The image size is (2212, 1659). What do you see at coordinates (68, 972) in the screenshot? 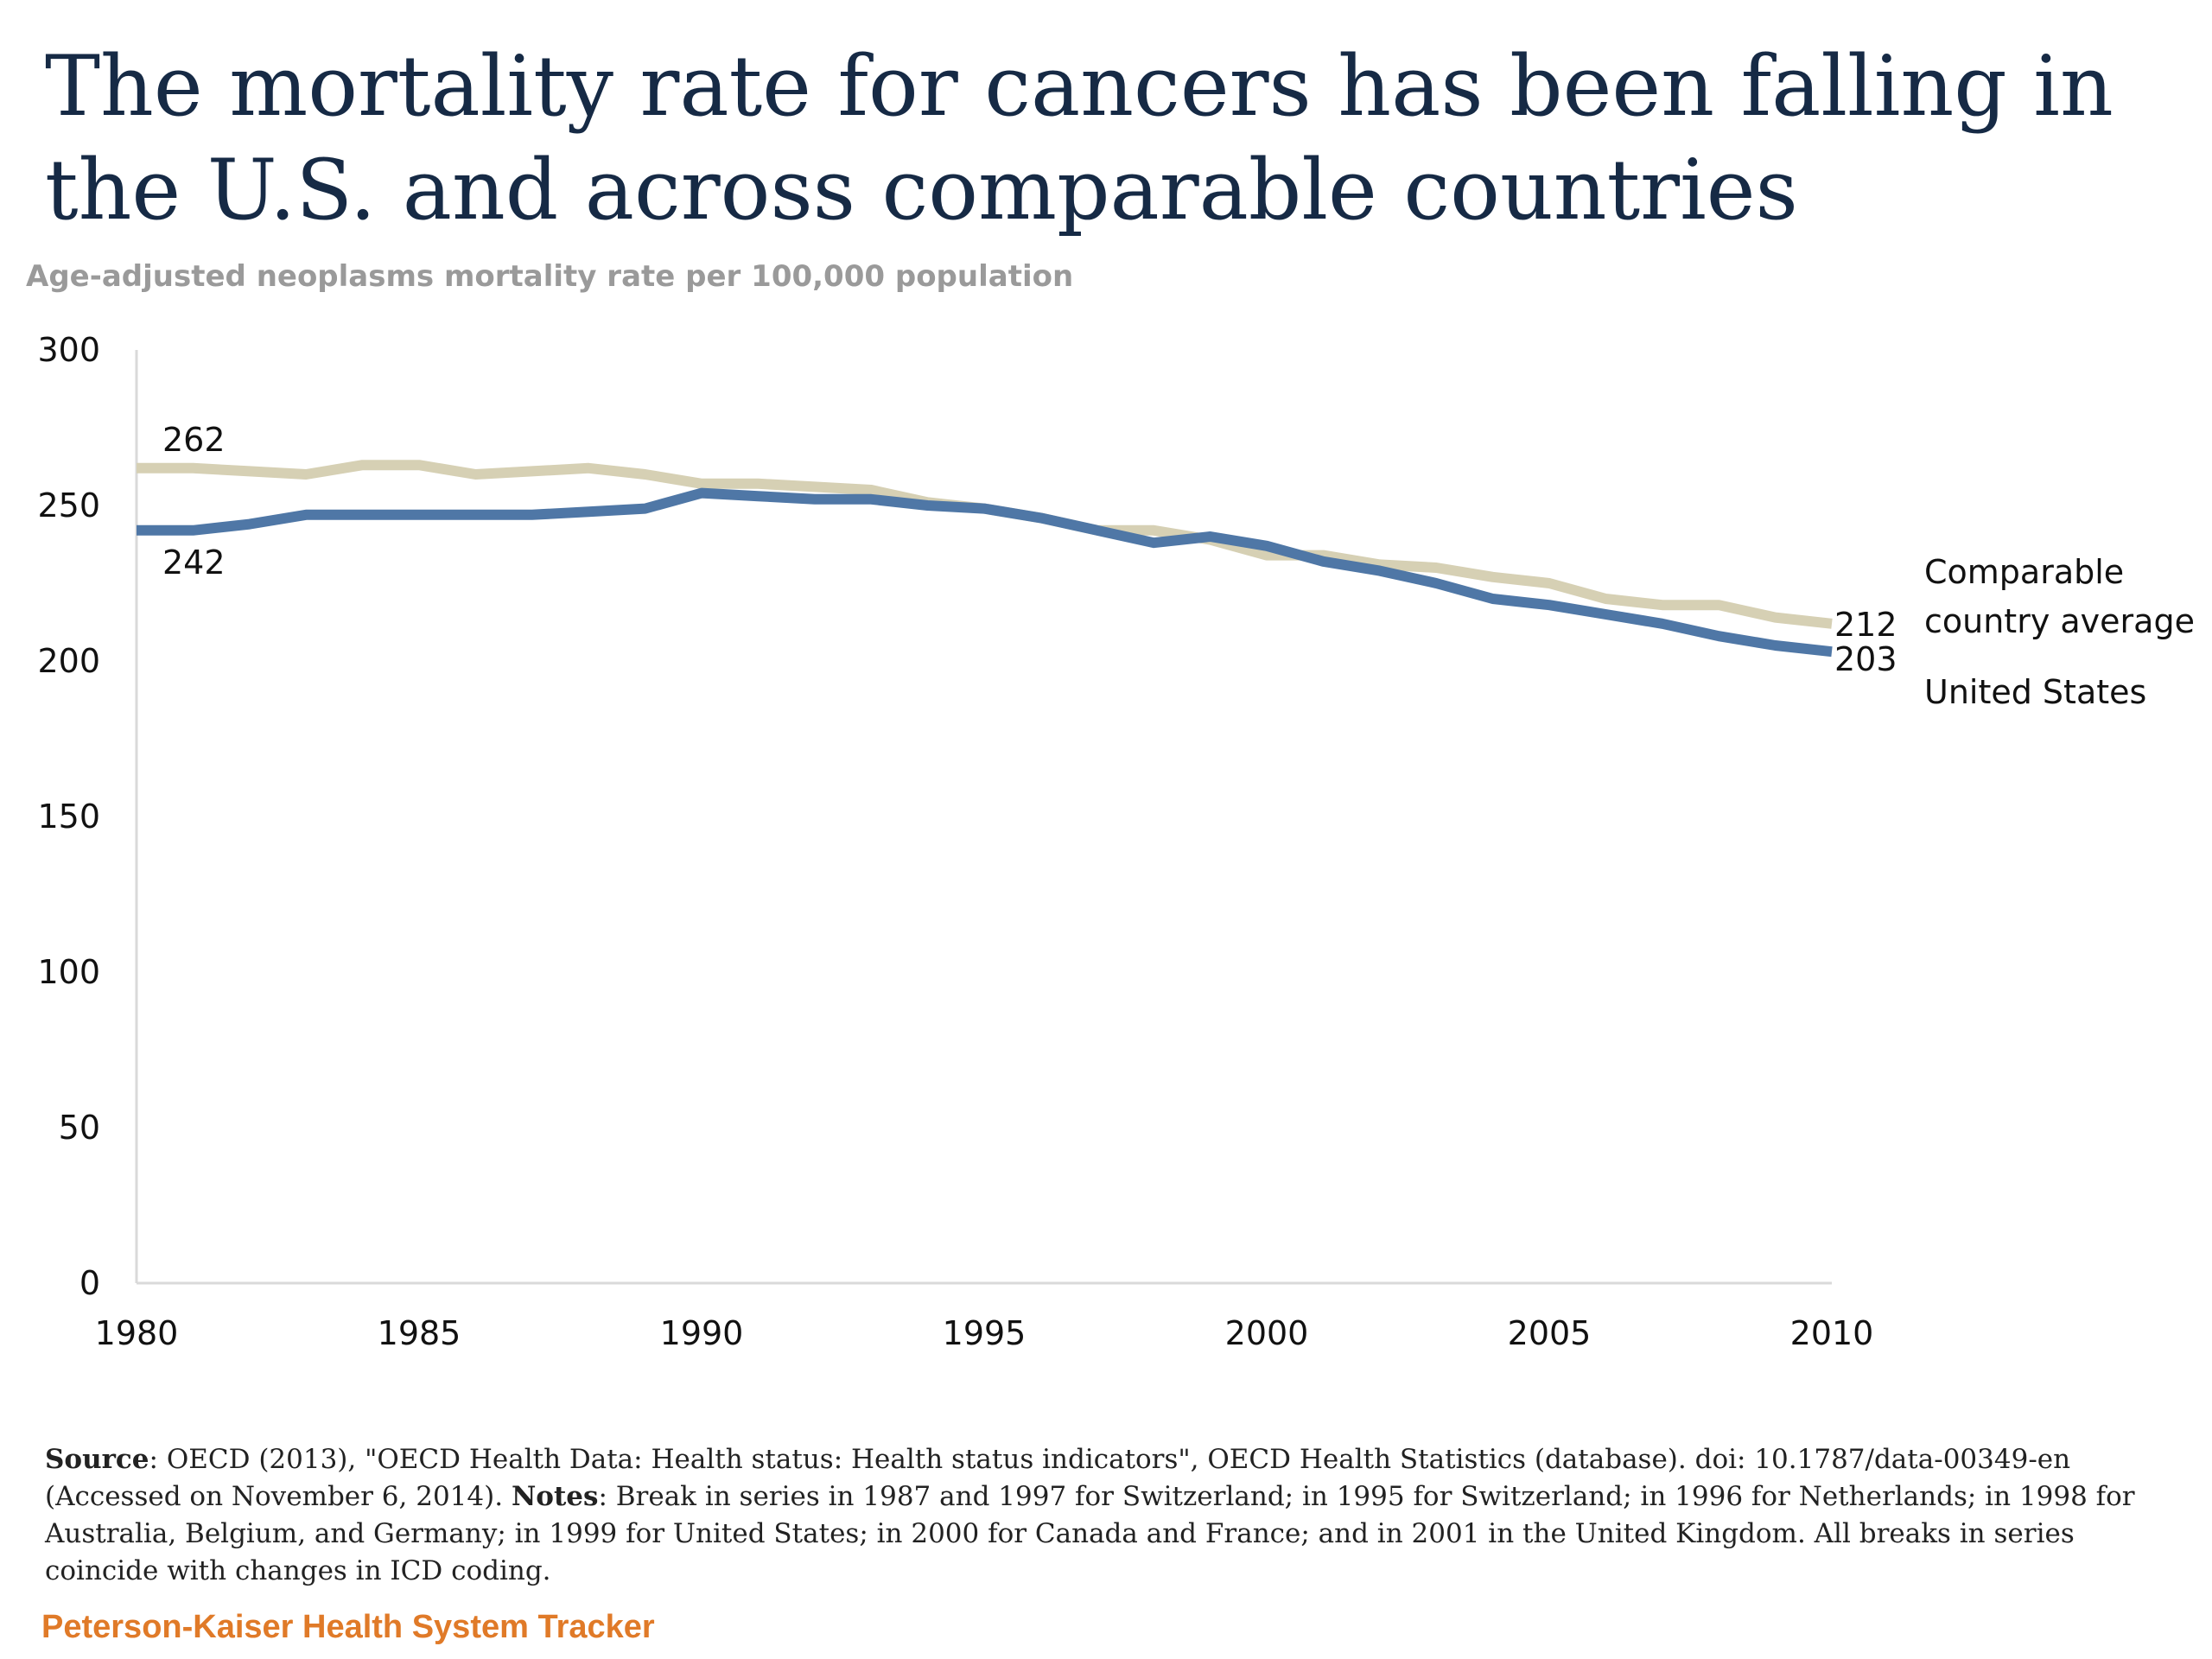
I see `y-tick-label: 100` at bounding box center [68, 972].